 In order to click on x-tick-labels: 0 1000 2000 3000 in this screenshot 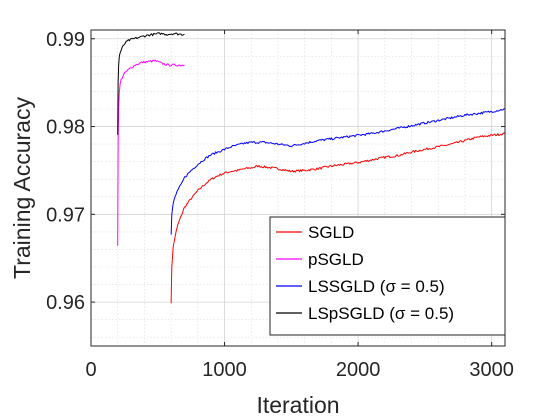, I will do `click(299, 370)`.